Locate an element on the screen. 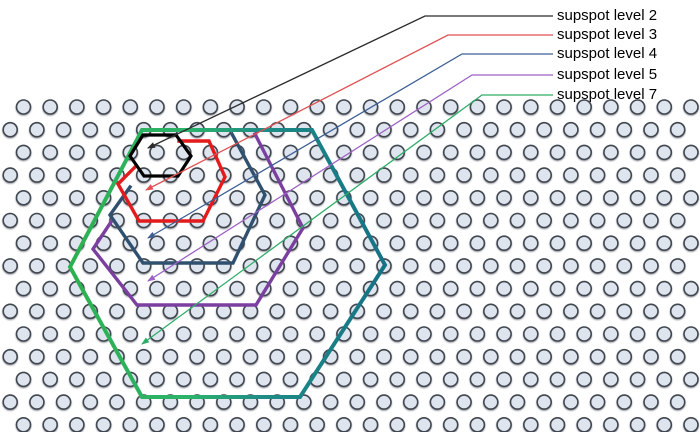 This screenshot has width=700, height=432. hexagon-level-4-outline is located at coordinates (187, 198).